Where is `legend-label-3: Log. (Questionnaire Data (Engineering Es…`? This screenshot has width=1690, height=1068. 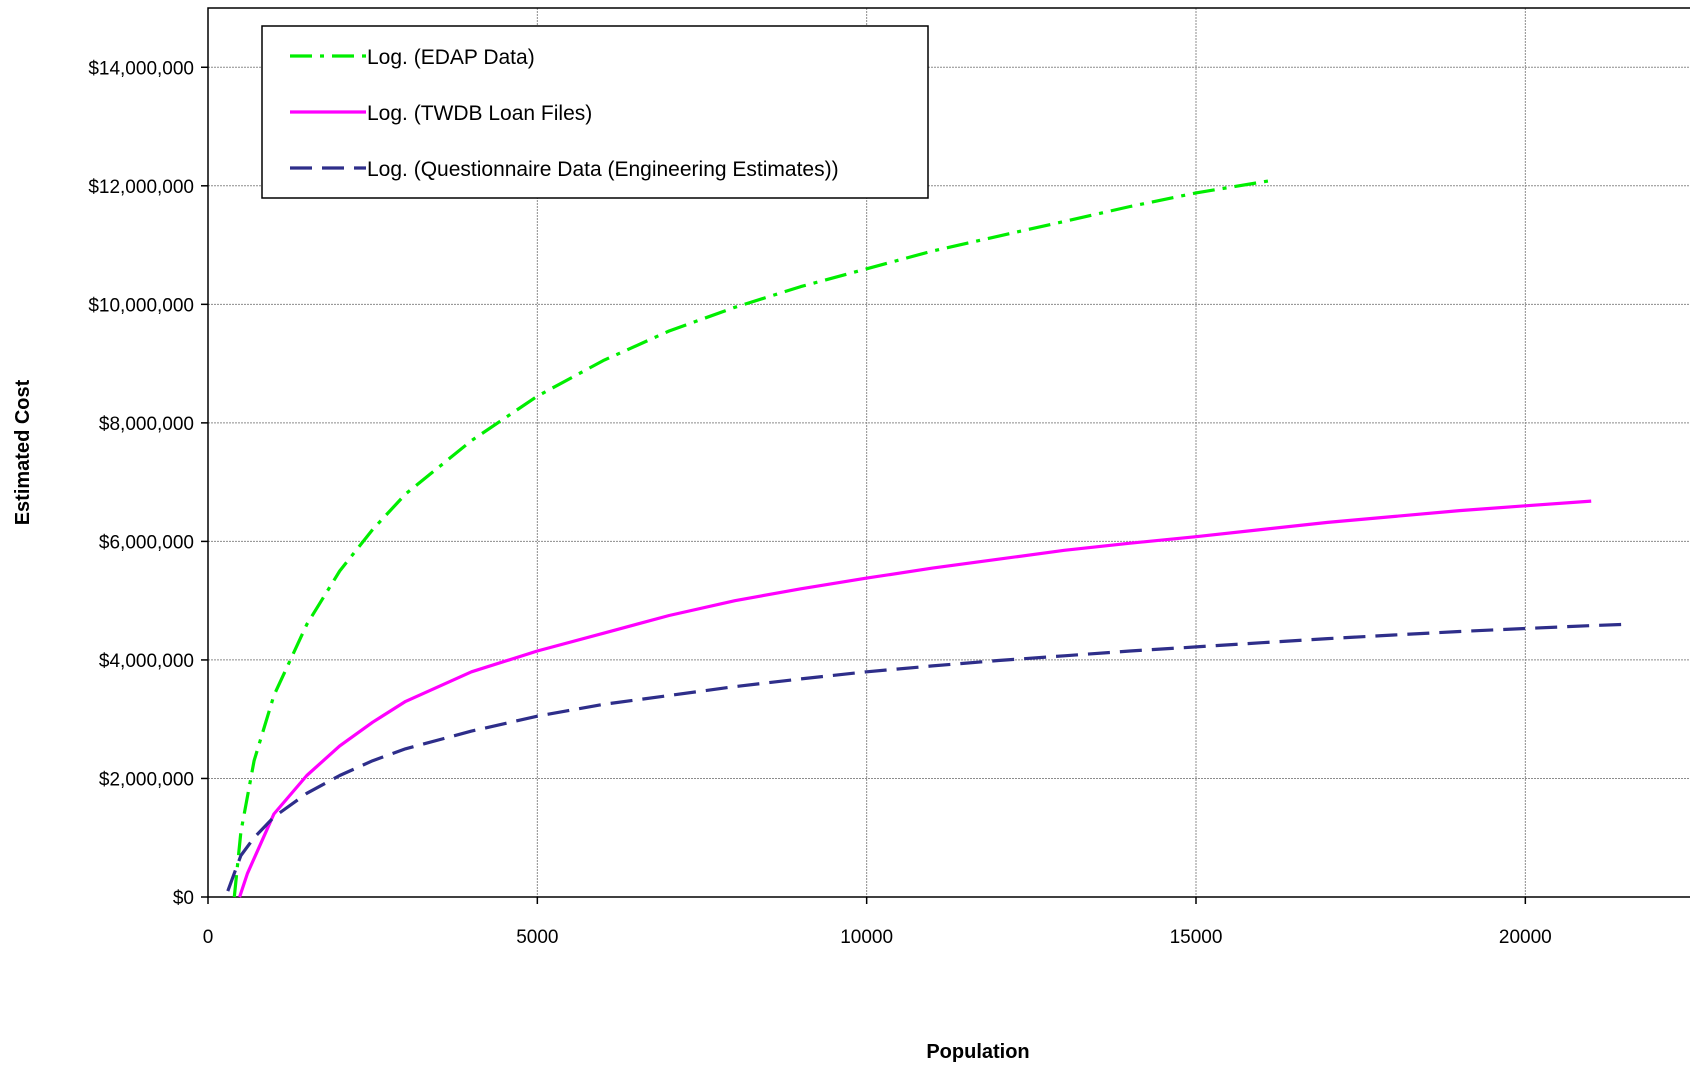
legend-label-3: Log. (Questionnaire Data (Engineering Es… is located at coordinates (603, 169).